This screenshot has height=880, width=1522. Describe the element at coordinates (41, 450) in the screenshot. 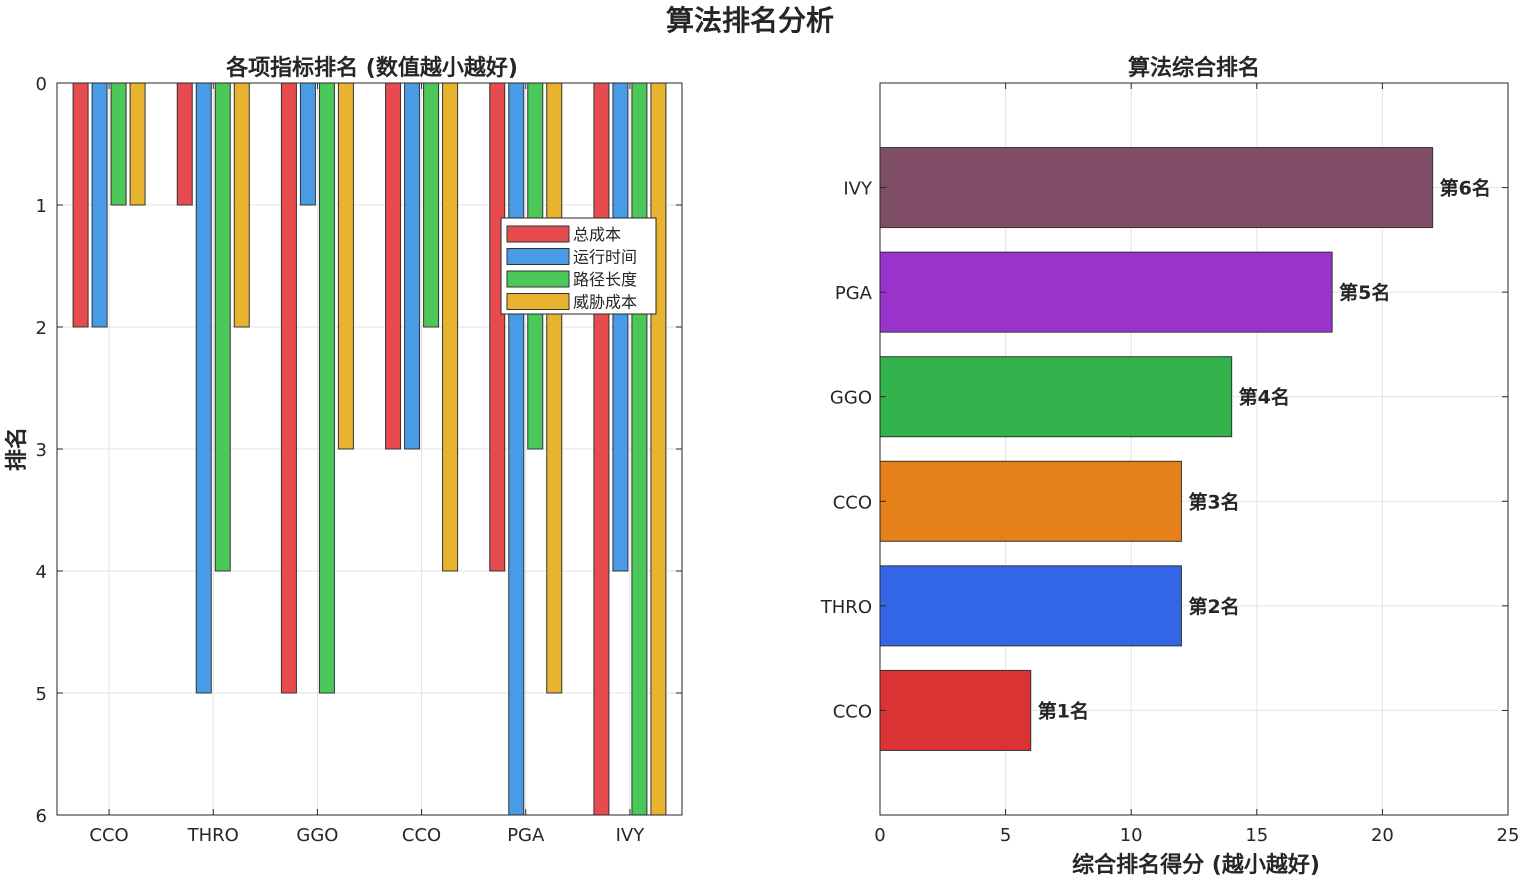

I see `left-y-tick-label: 3` at that location.